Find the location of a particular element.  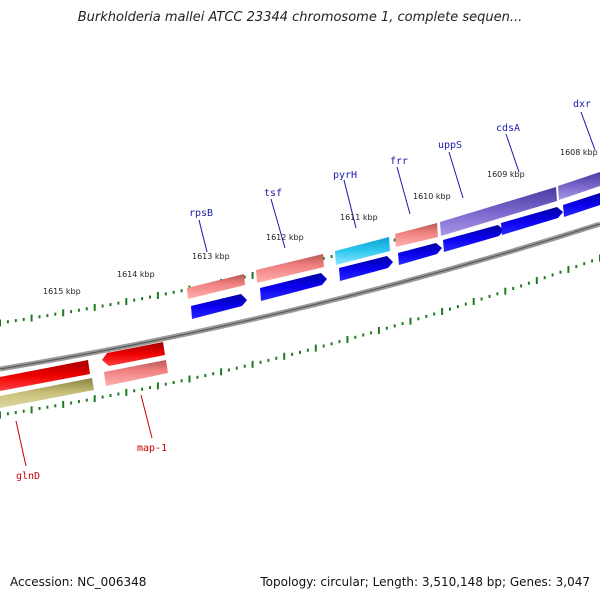

gene-label-uppS: uppS is located at coordinates (450, 145).